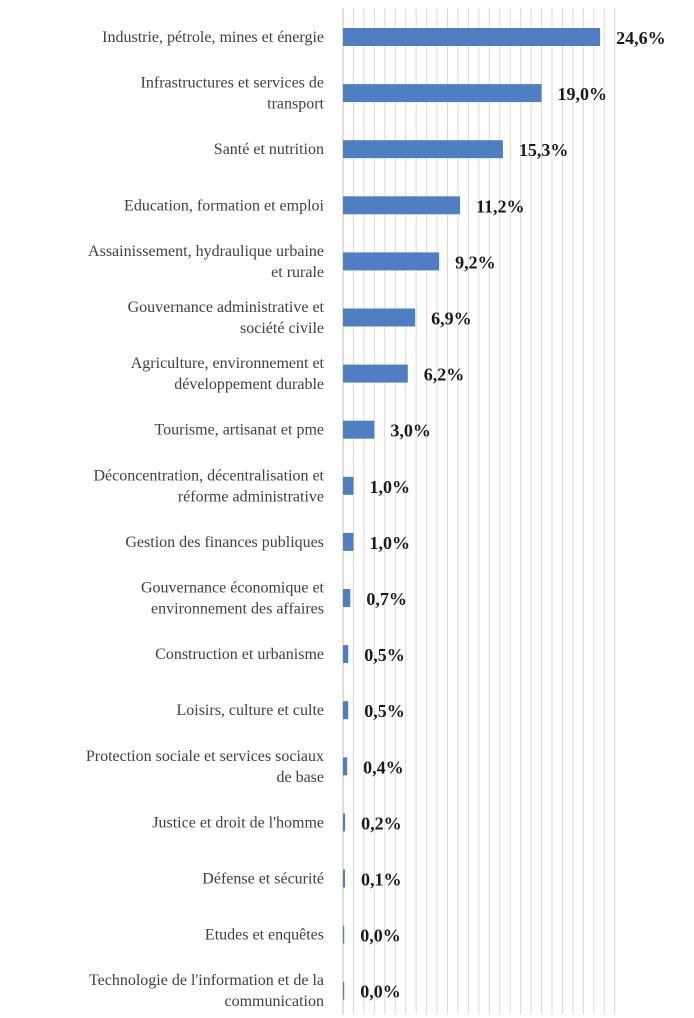 Image resolution: width=694 pixels, height=1018 pixels. What do you see at coordinates (232, 83) in the screenshot?
I see `category-label: Infrastructures et services de` at bounding box center [232, 83].